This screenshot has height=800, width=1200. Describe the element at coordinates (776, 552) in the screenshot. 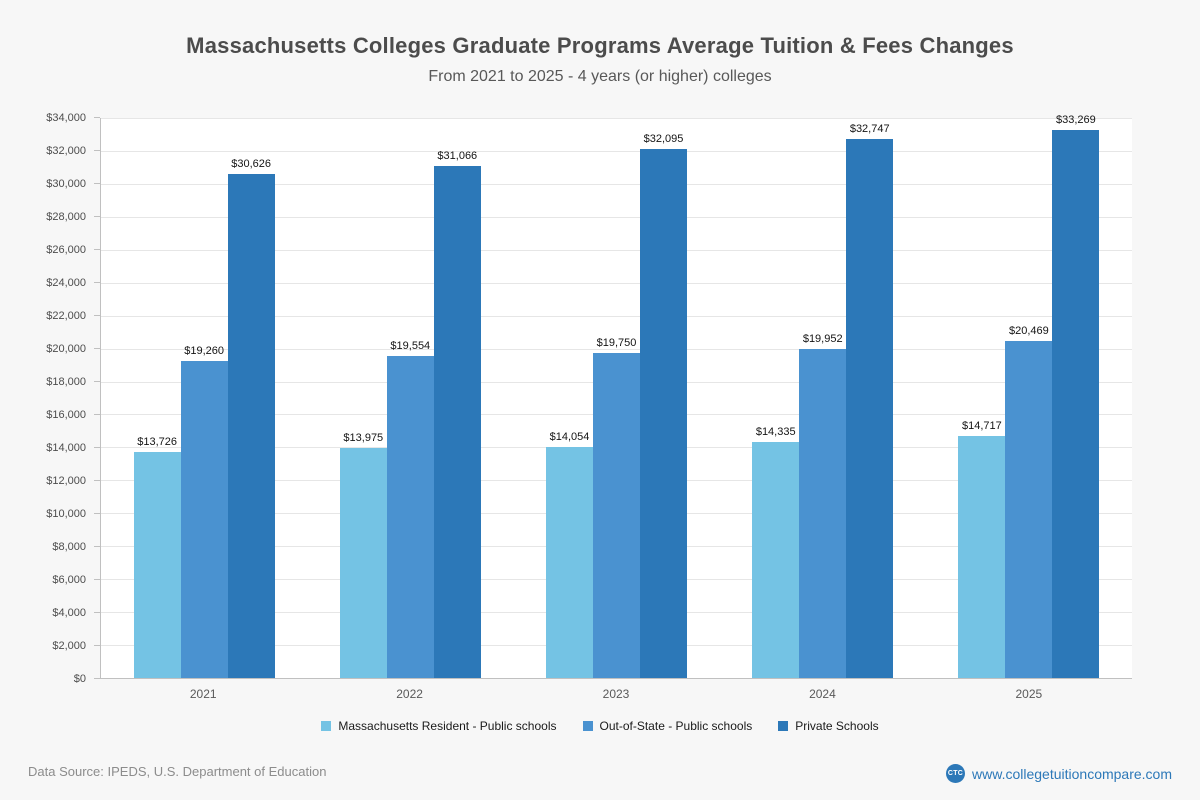

I see `bar-2024-series1: $14,335` at that location.